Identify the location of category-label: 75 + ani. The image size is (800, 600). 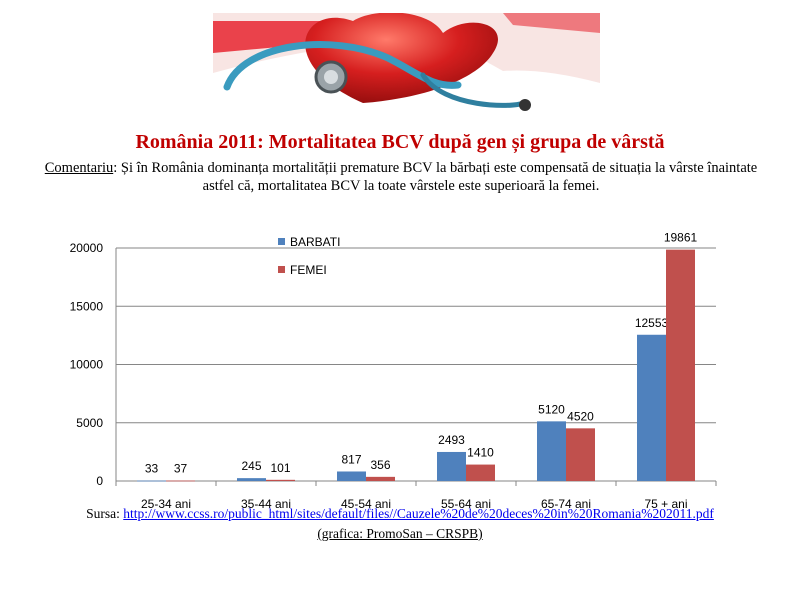
(665, 502).